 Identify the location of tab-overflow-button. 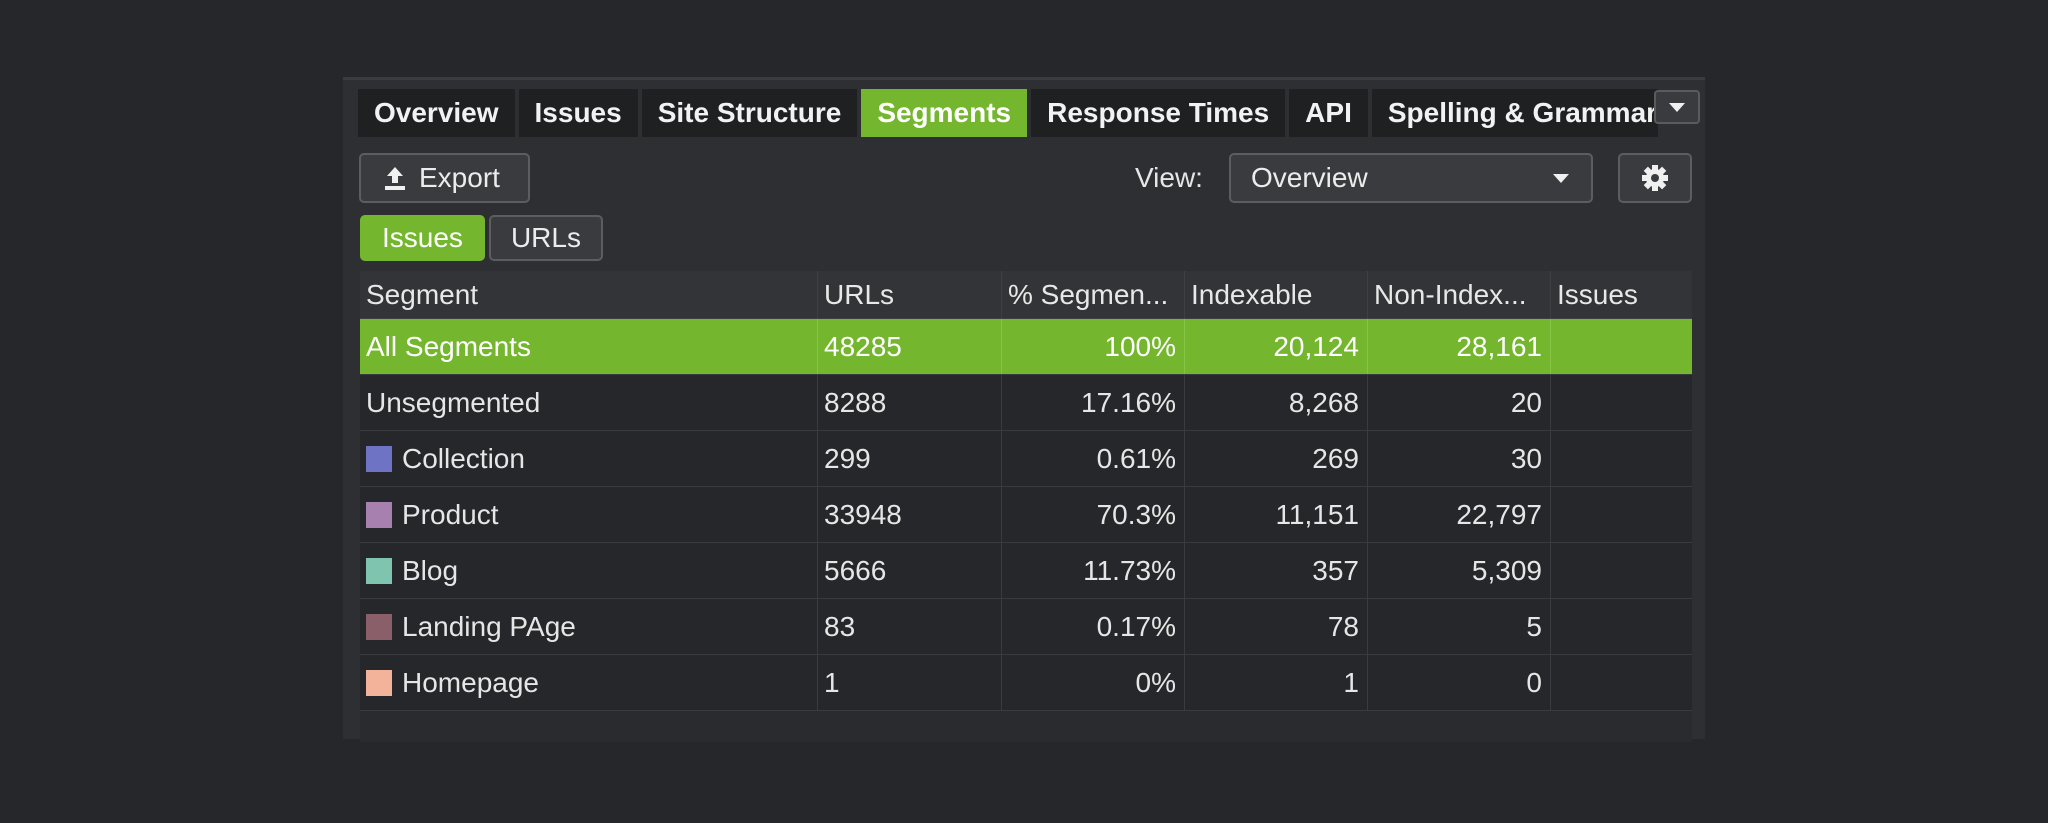
(1677, 107).